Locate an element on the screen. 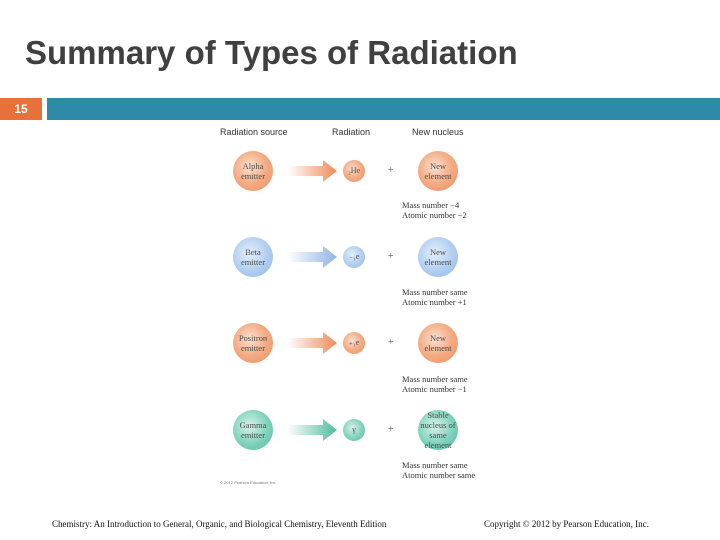 The image size is (720, 540). gamma-emitter-sphere: Gamma emitter is located at coordinates (253, 430).